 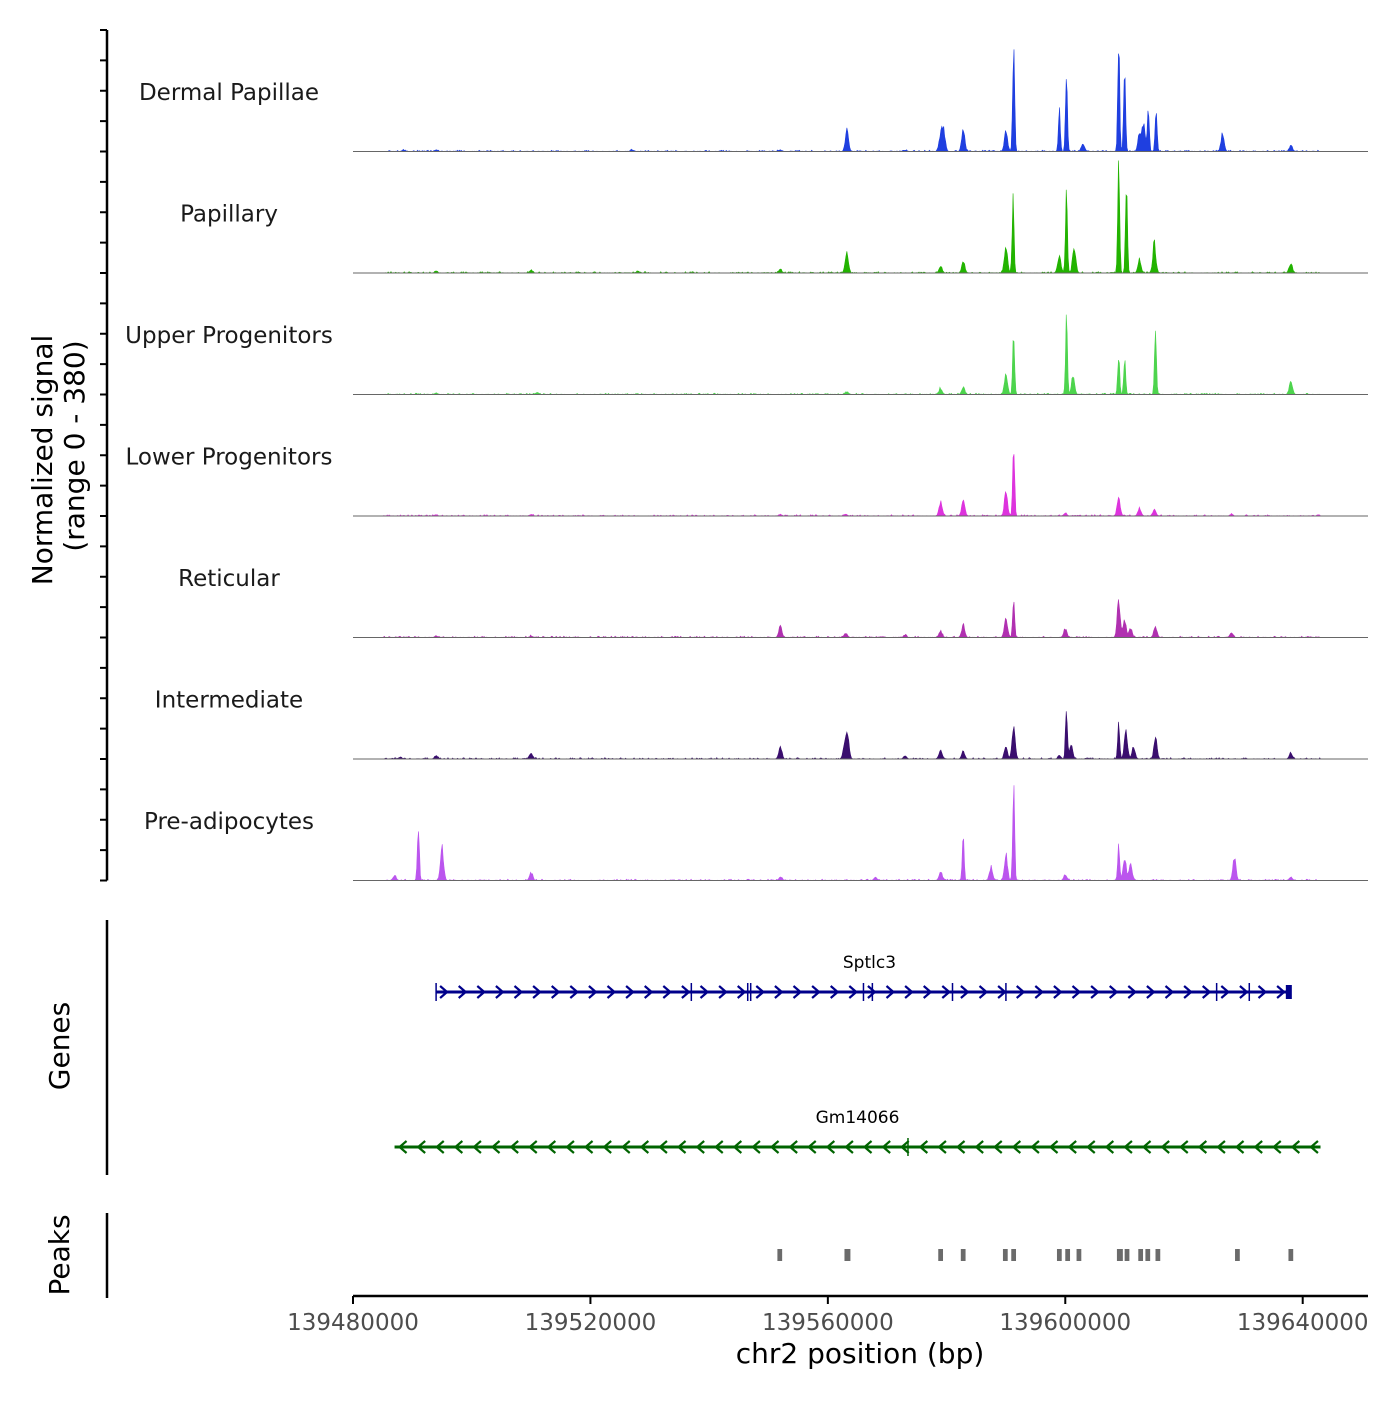 I want to click on y-axis-title-line2: (range 0 - 380), so click(x=74, y=445).